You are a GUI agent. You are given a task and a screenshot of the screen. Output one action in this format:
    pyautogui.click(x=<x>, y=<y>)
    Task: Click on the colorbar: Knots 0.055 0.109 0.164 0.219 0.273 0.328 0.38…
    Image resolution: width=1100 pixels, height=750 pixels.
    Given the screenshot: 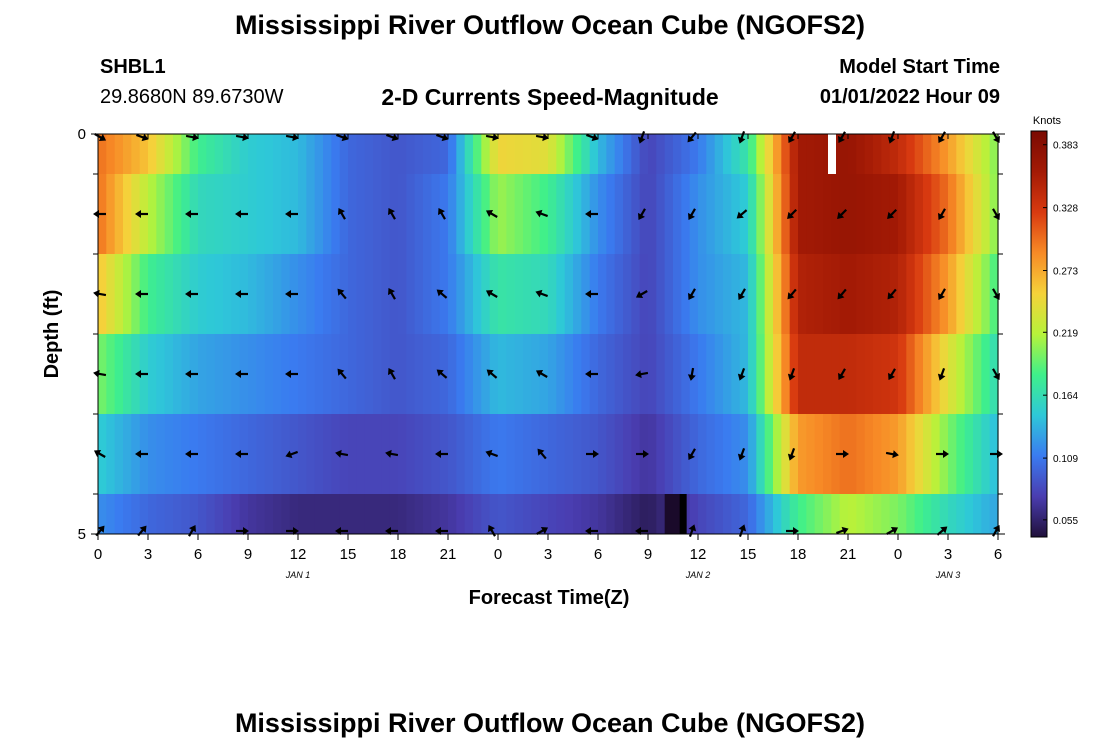 What is the action you would take?
    pyautogui.click(x=1054, y=326)
    